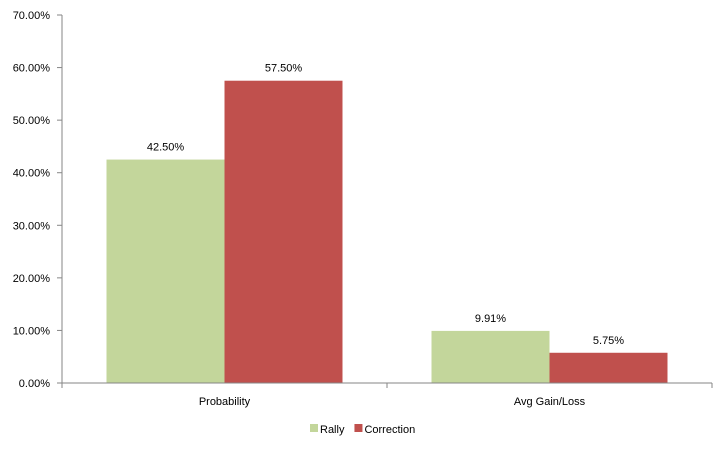 The image size is (728, 450). What do you see at coordinates (608, 341) in the screenshot?
I see `data-label: 5.75%` at bounding box center [608, 341].